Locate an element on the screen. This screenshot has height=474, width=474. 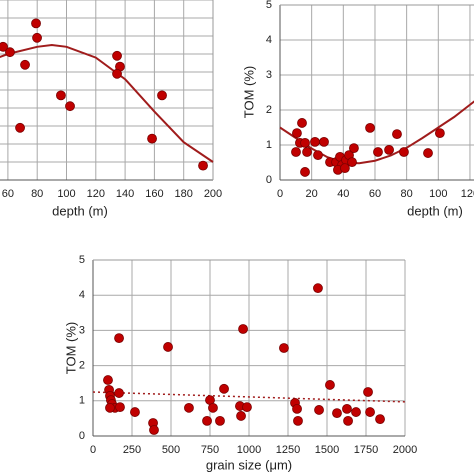
trend-line is located at coordinates (249, 397).